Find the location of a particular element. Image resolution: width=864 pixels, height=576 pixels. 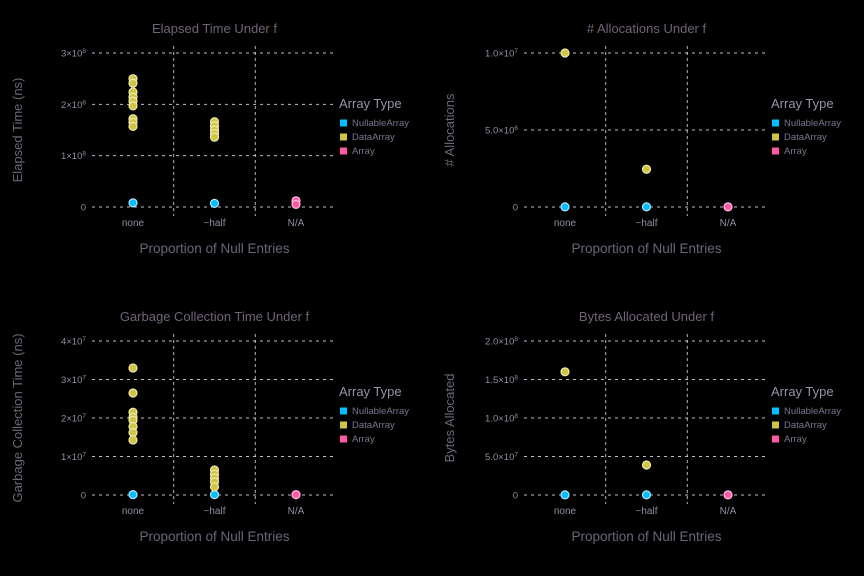

chart-title: Garbage Collection Time Under f is located at coordinates (215, 316).